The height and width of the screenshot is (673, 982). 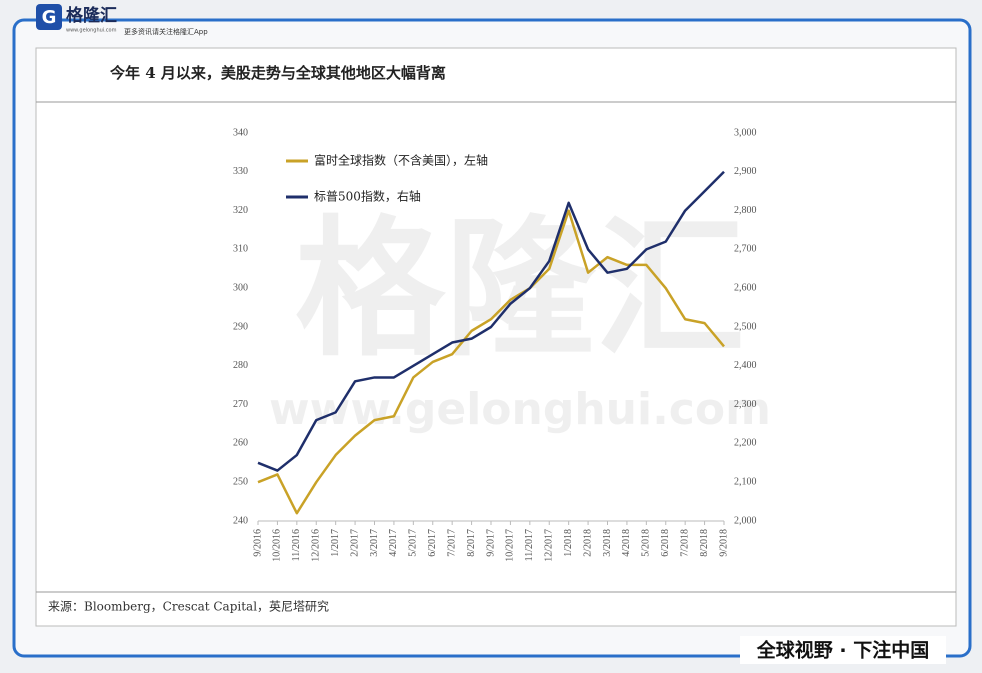 I want to click on slogan: 全球视野 · 下注中国, so click(x=842, y=650).